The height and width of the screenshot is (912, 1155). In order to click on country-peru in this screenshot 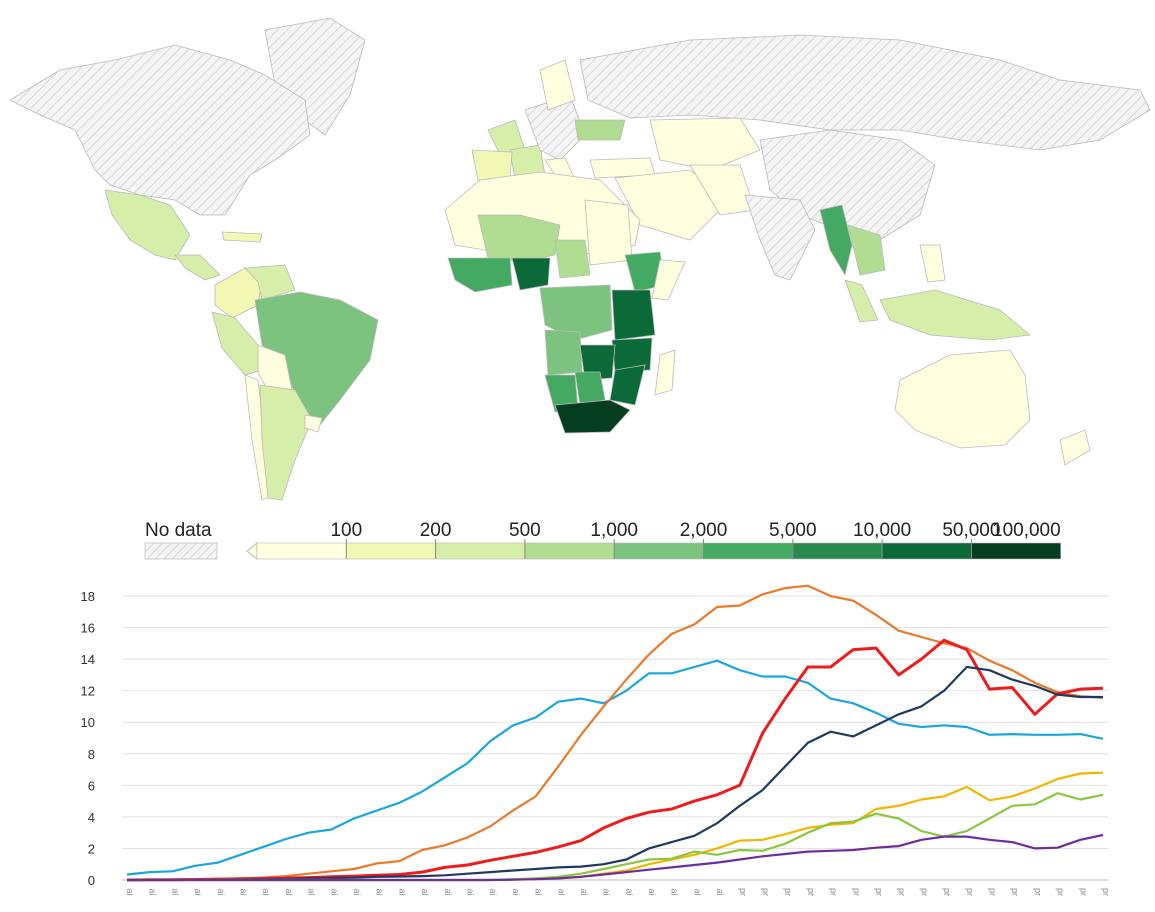, I will do `click(237, 343)`.